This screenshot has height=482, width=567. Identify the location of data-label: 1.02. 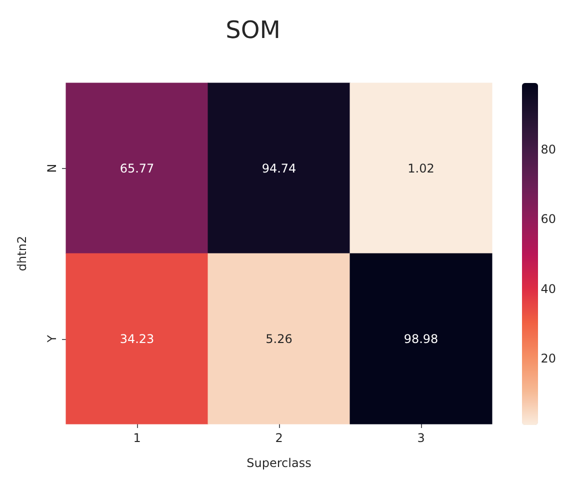
(421, 168).